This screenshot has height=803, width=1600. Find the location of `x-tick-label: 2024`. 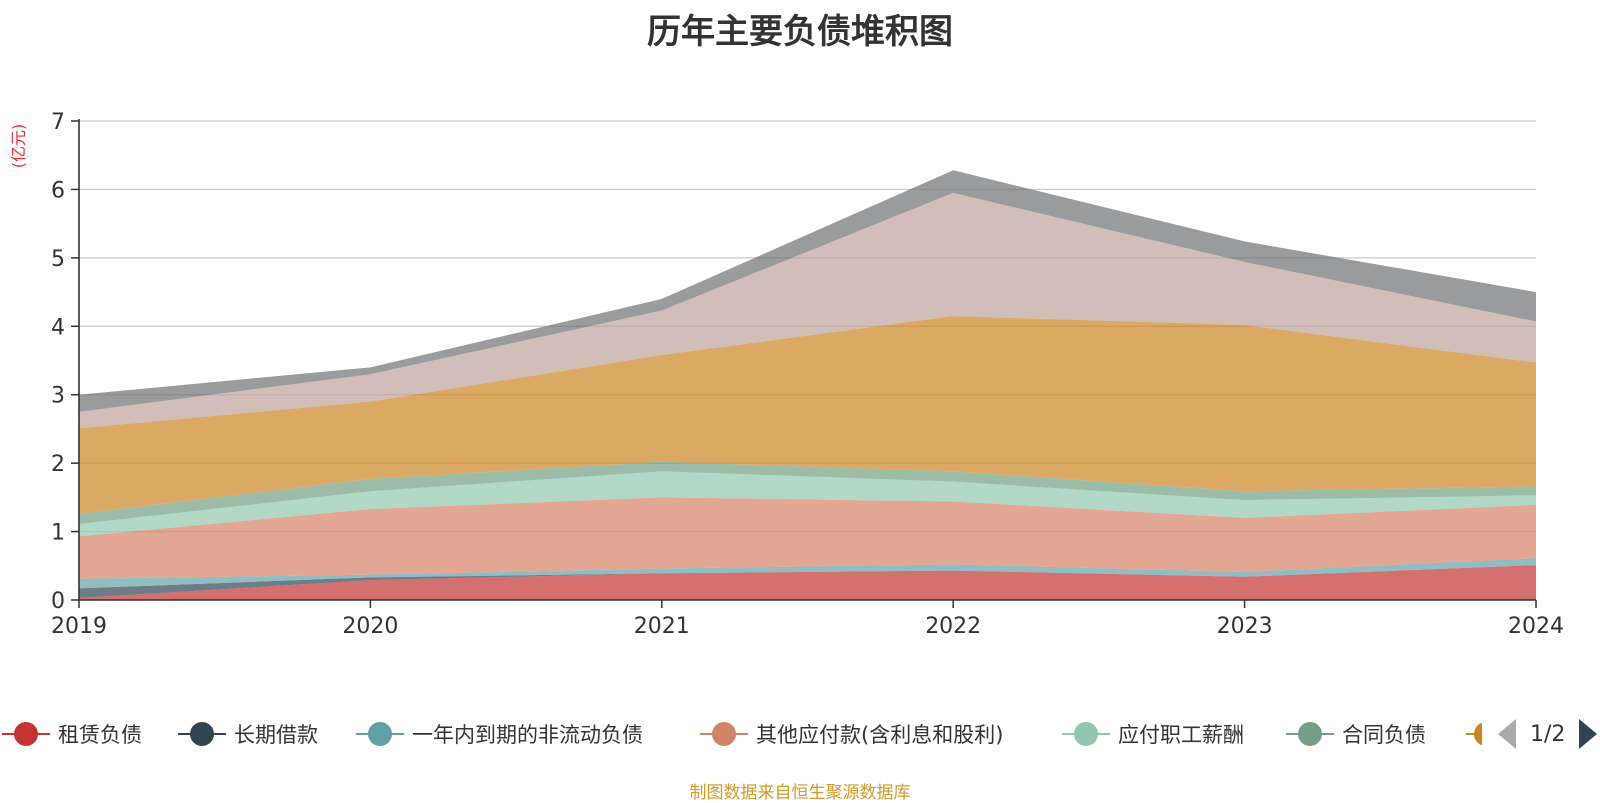

x-tick-label: 2024 is located at coordinates (1536, 626).